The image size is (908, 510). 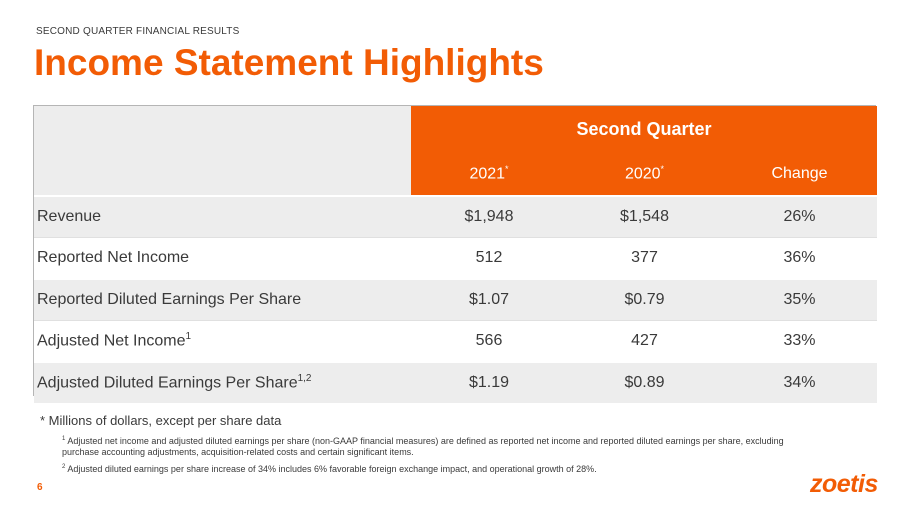 What do you see at coordinates (644, 174) in the screenshot?
I see `column-header-2020: 2020*` at bounding box center [644, 174].